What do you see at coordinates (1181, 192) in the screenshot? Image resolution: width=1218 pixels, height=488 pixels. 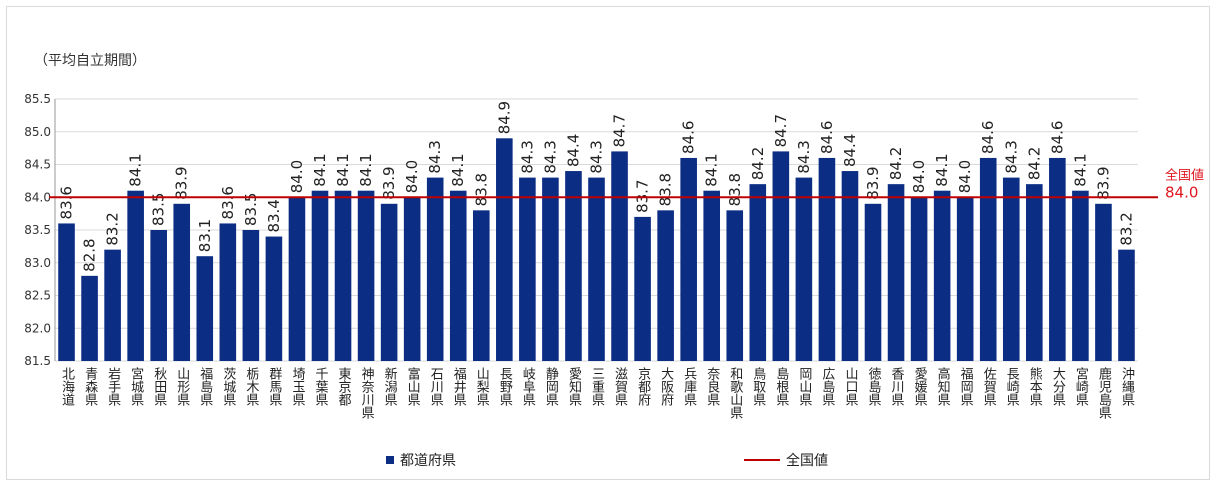 I see `national-average-value: 84.0` at bounding box center [1181, 192].